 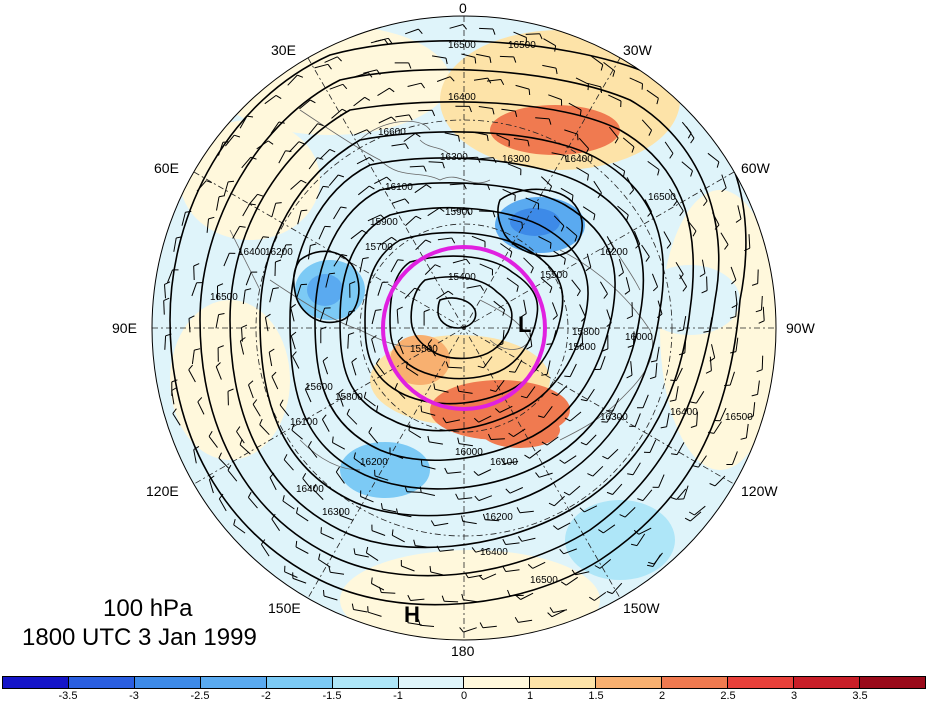 I want to click on contour-label: 16100, so click(x=504, y=462).